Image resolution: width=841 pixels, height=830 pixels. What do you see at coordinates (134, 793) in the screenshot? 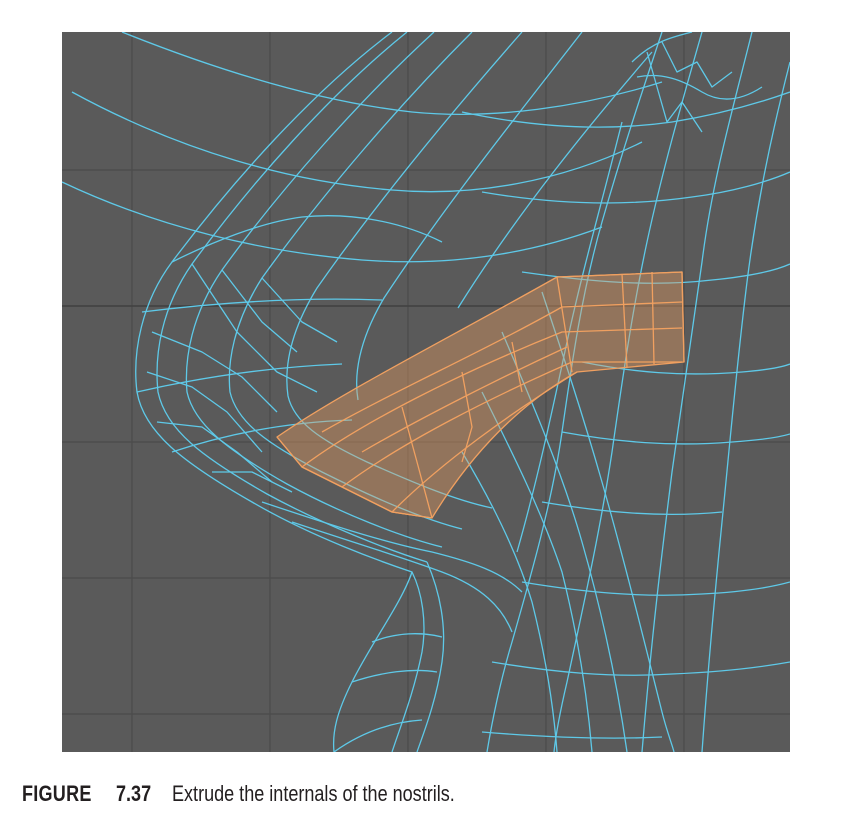
I see `figure-number: 7.37` at bounding box center [134, 793].